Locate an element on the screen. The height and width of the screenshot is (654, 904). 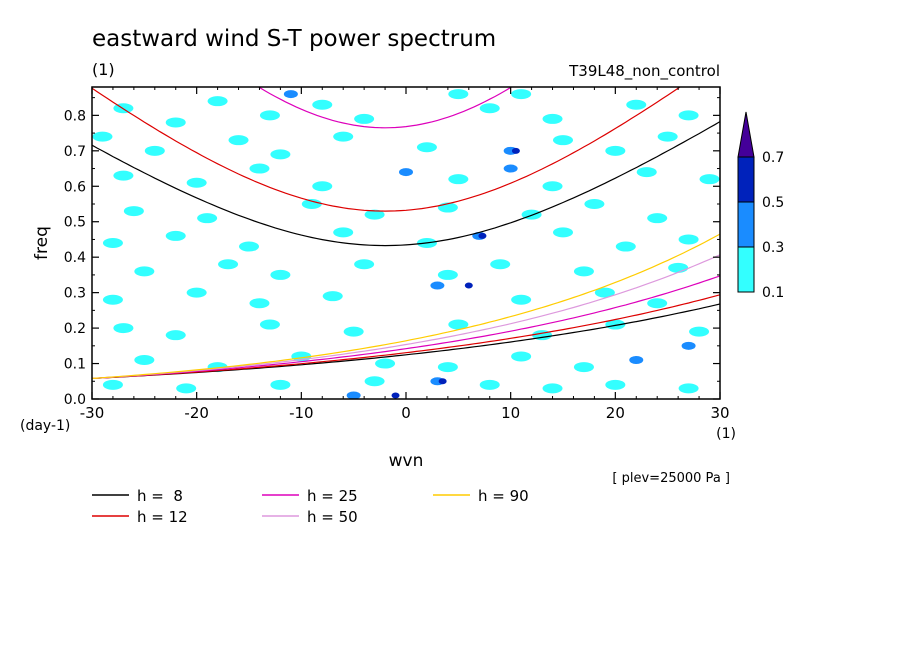
x-axis-label: wvn is located at coordinates (406, 461).